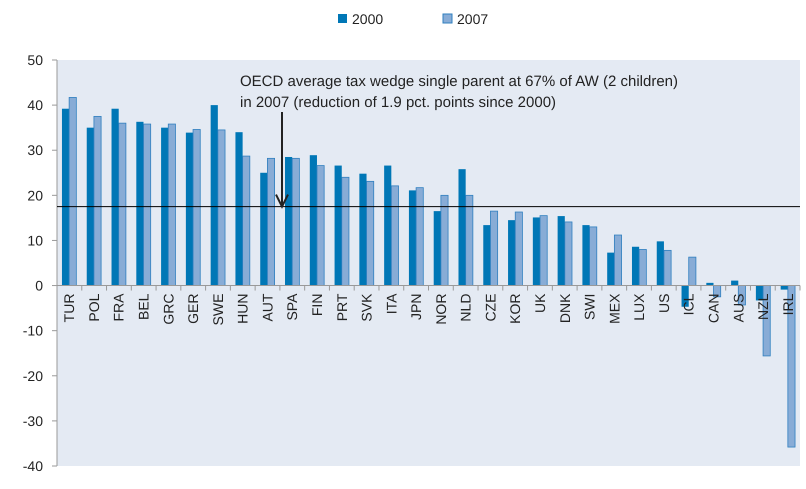  I want to click on ref-line-label: OECD average tax wedge single parent at 67% of AW (2 children) in 2007 (reduction of 1.9 pct. points since 2000), so click(459, 92).